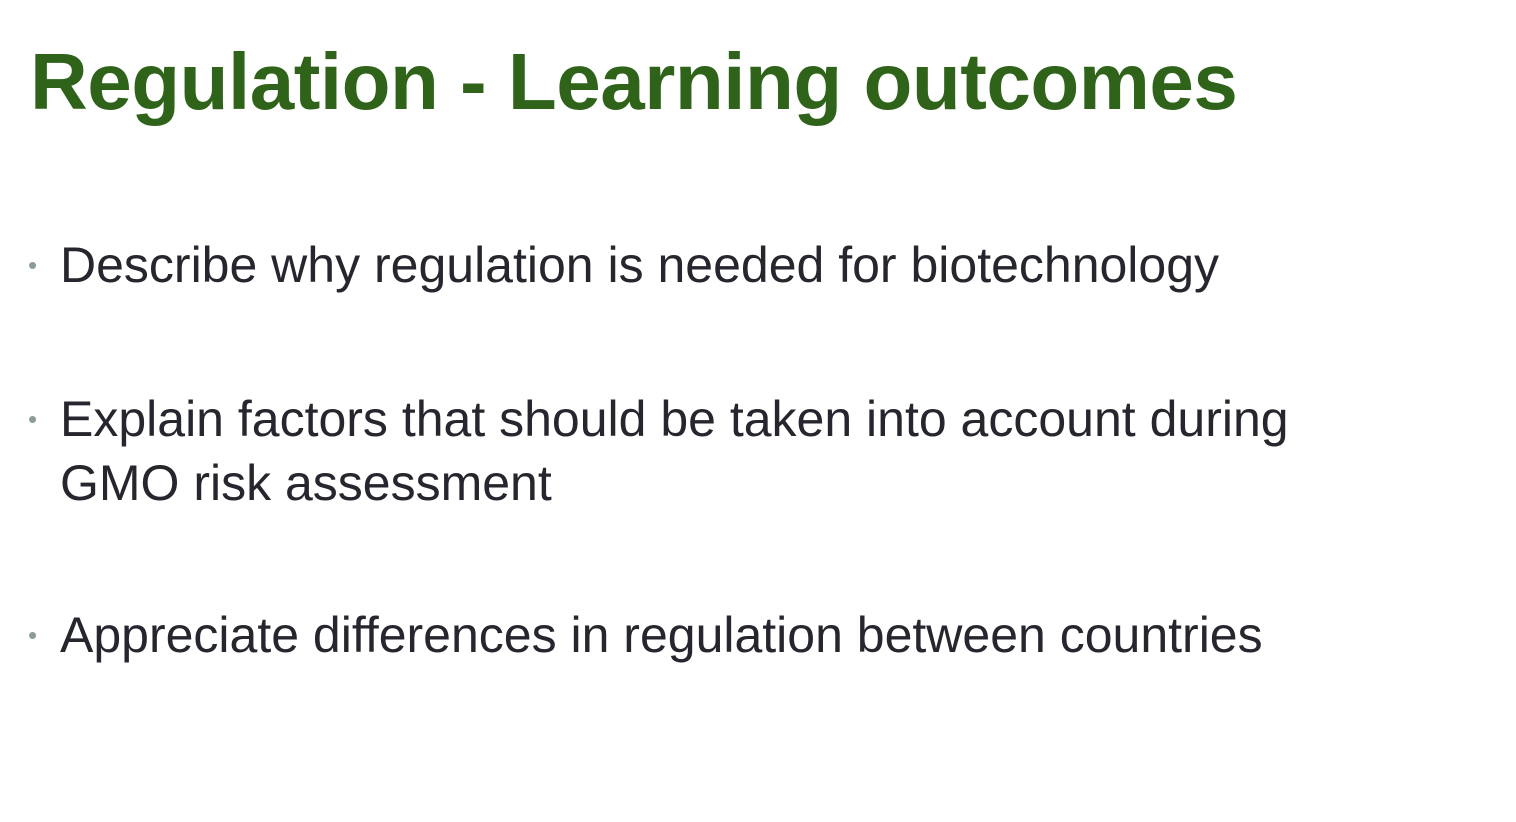 This screenshot has width=1516, height=822. Describe the element at coordinates (634, 81) in the screenshot. I see `slide-title: Regulation - Learning outcomes` at that location.